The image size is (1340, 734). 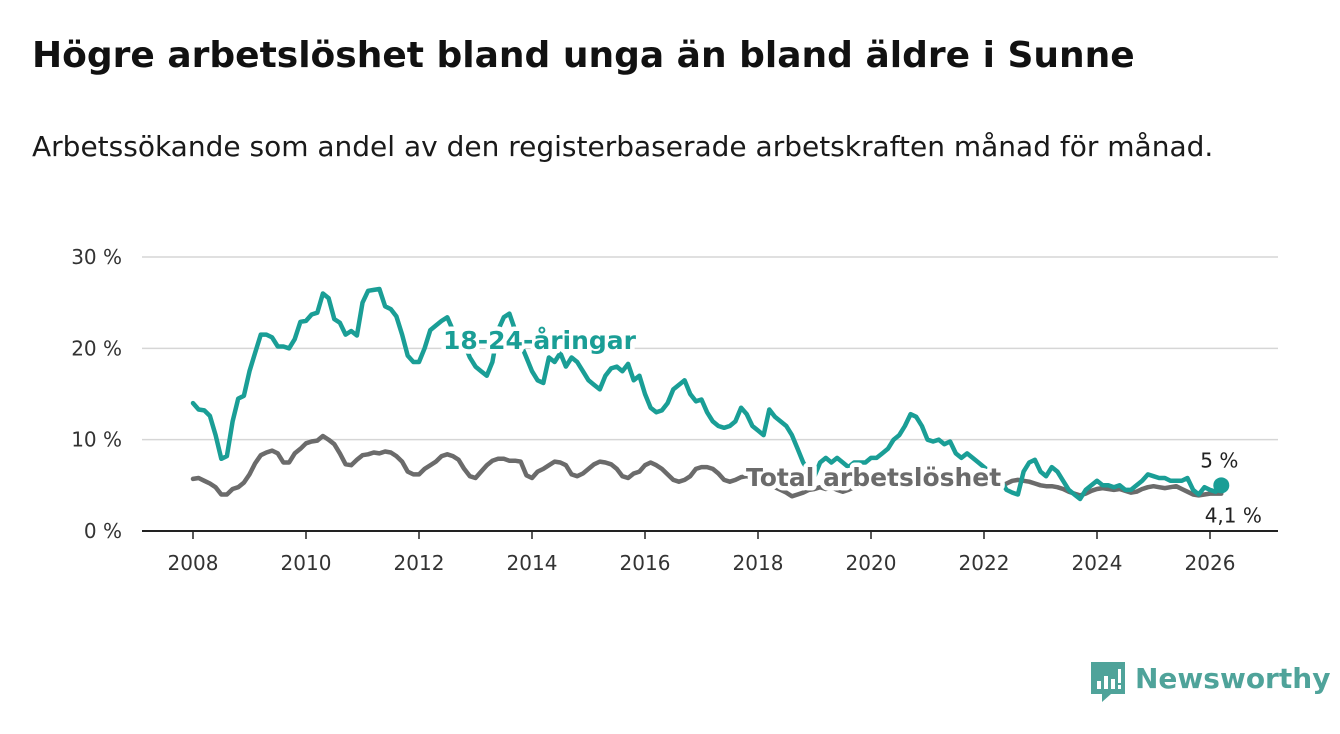 What do you see at coordinates (306, 563) in the screenshot?
I see `x-tick-label: 2010` at bounding box center [306, 563].